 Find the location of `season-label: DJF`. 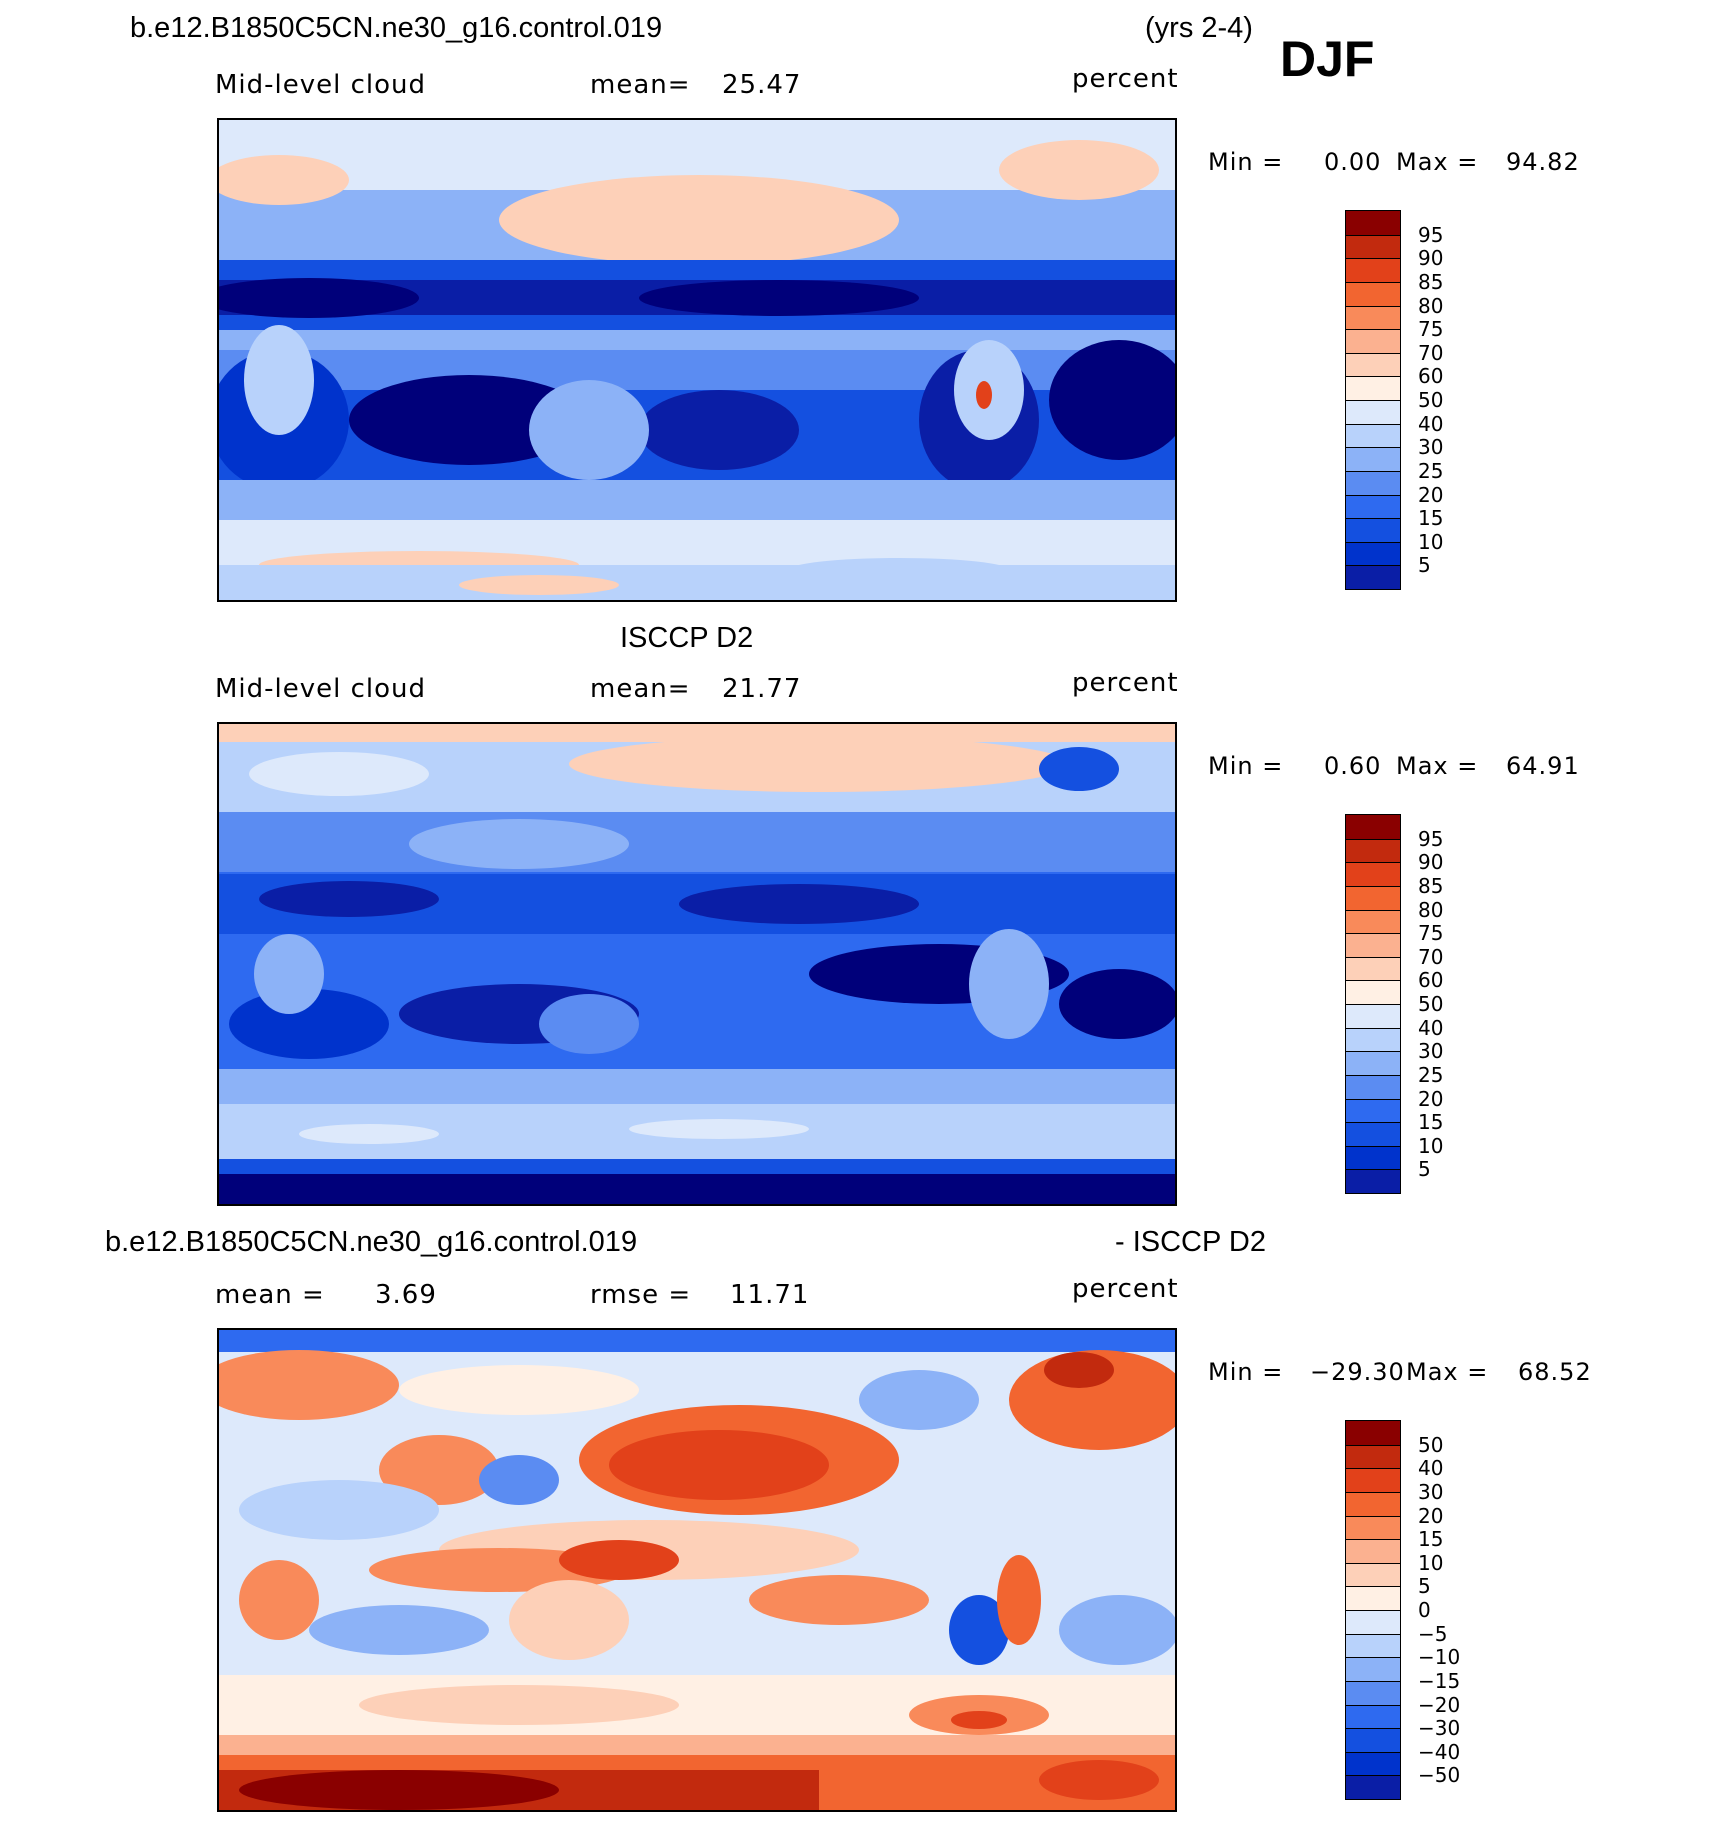

season-label: DJF is located at coordinates (1327, 59).